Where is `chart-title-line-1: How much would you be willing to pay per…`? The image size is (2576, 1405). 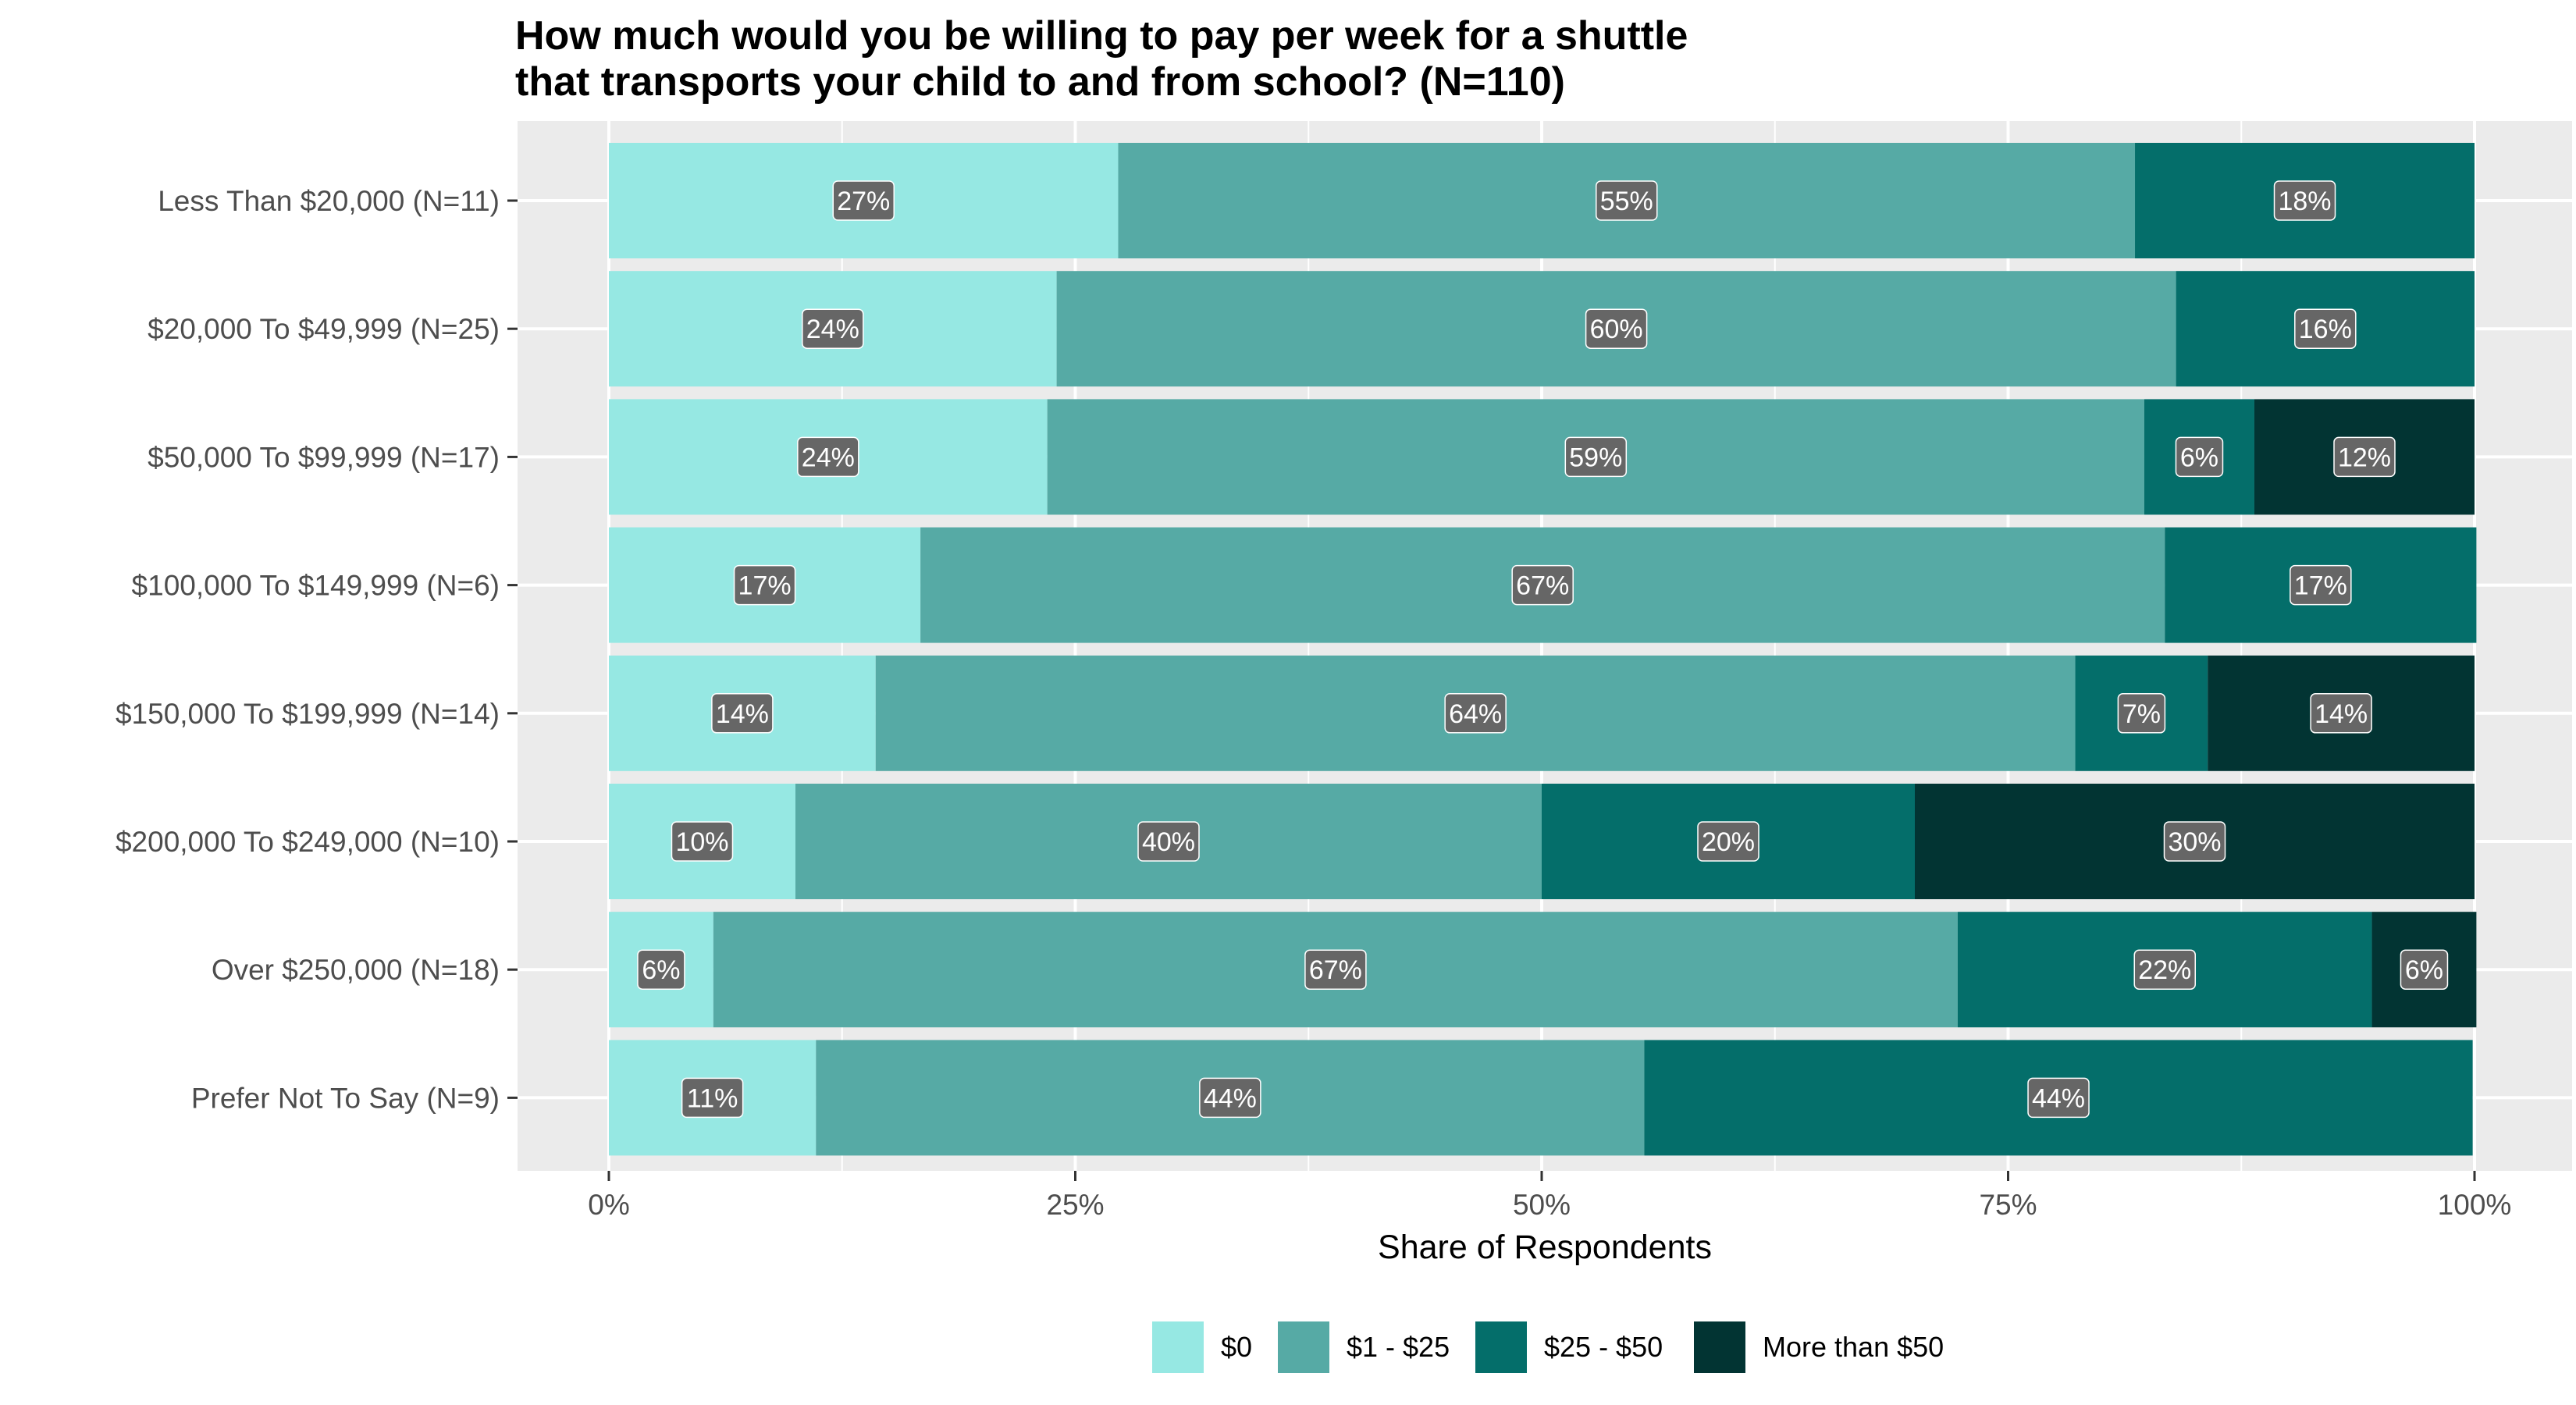
chart-title-line-1: How much would you be willing to pay per… is located at coordinates (1101, 36).